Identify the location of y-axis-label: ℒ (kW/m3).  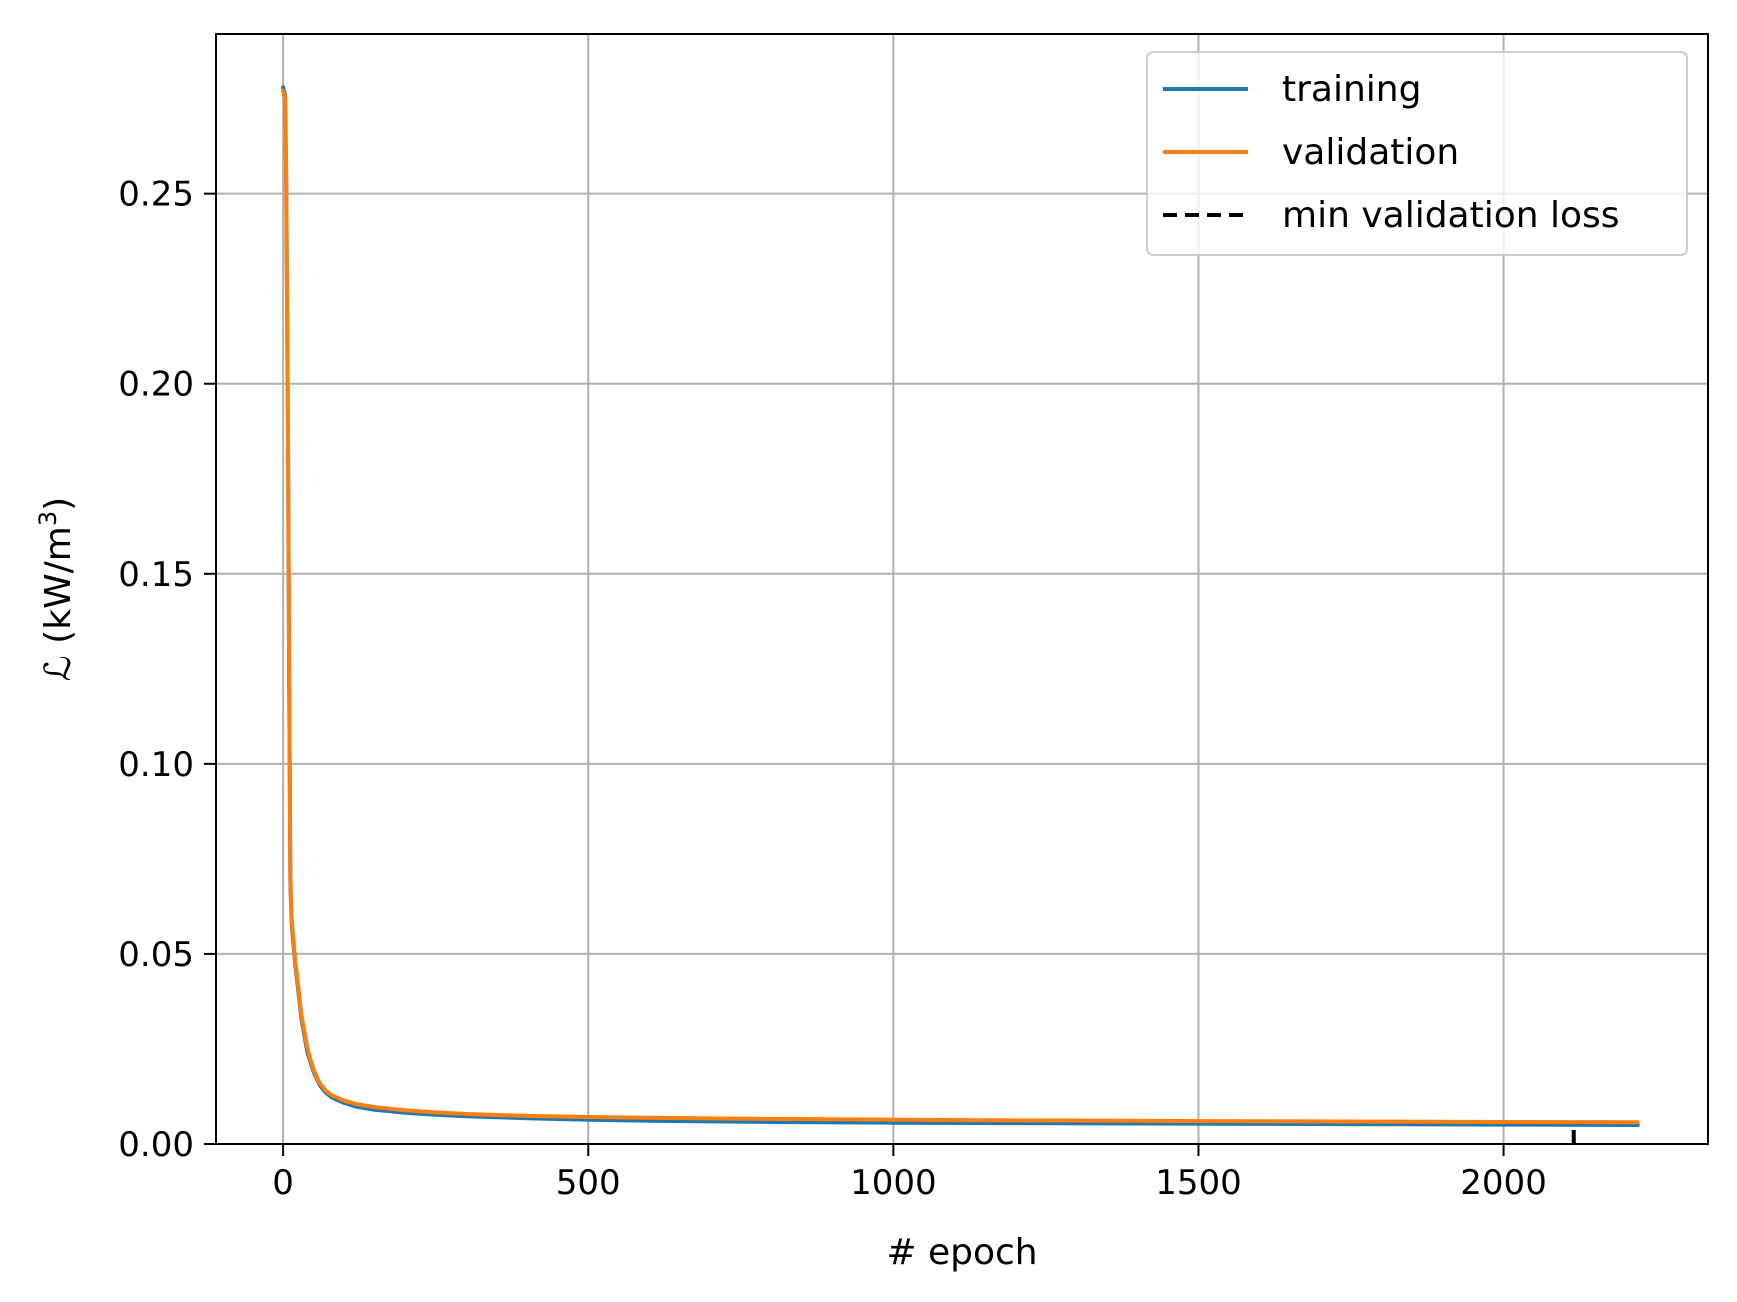
(56, 589).